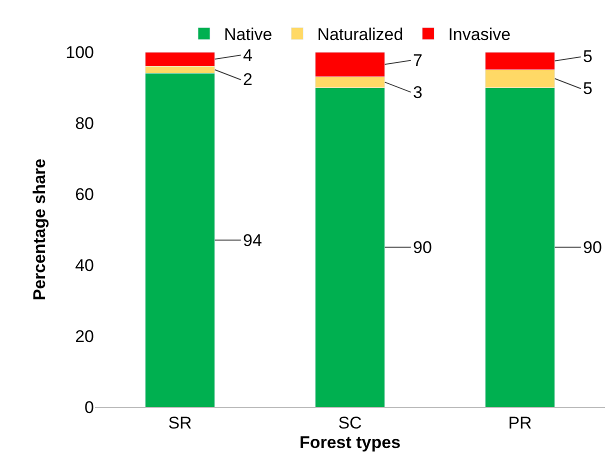 The height and width of the screenshot is (469, 609). Describe the element at coordinates (40, 229) in the screenshot. I see `y-axis-title: Percentage share` at that location.